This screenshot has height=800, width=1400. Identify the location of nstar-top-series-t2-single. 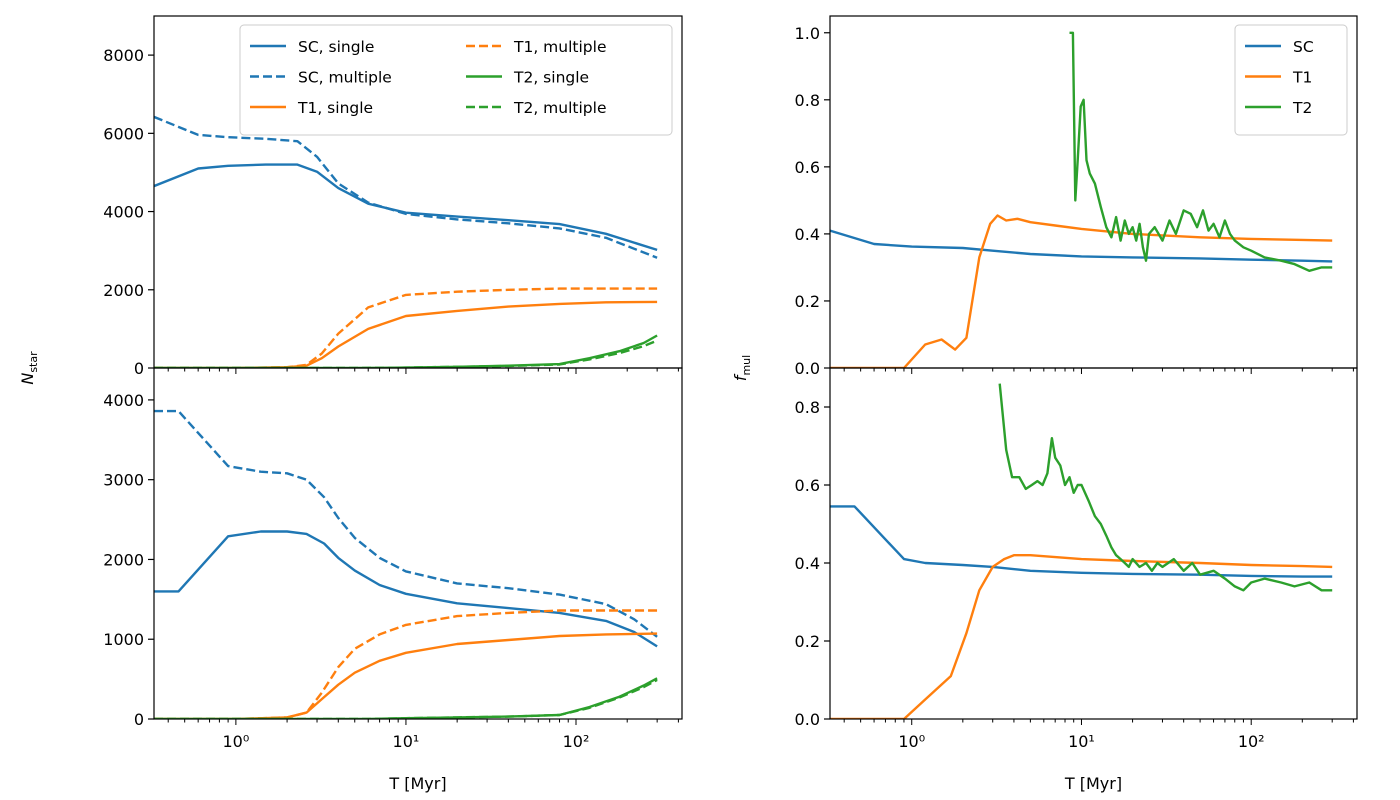
(406, 351).